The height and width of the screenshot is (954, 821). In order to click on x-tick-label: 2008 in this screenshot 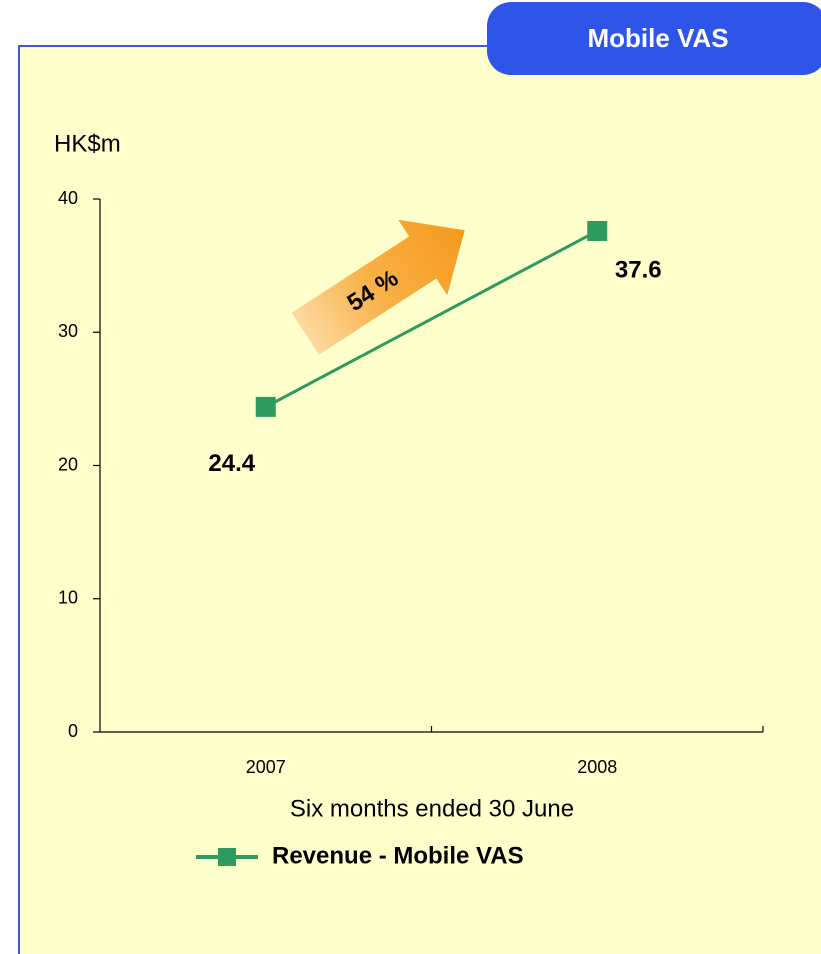, I will do `click(597, 767)`.